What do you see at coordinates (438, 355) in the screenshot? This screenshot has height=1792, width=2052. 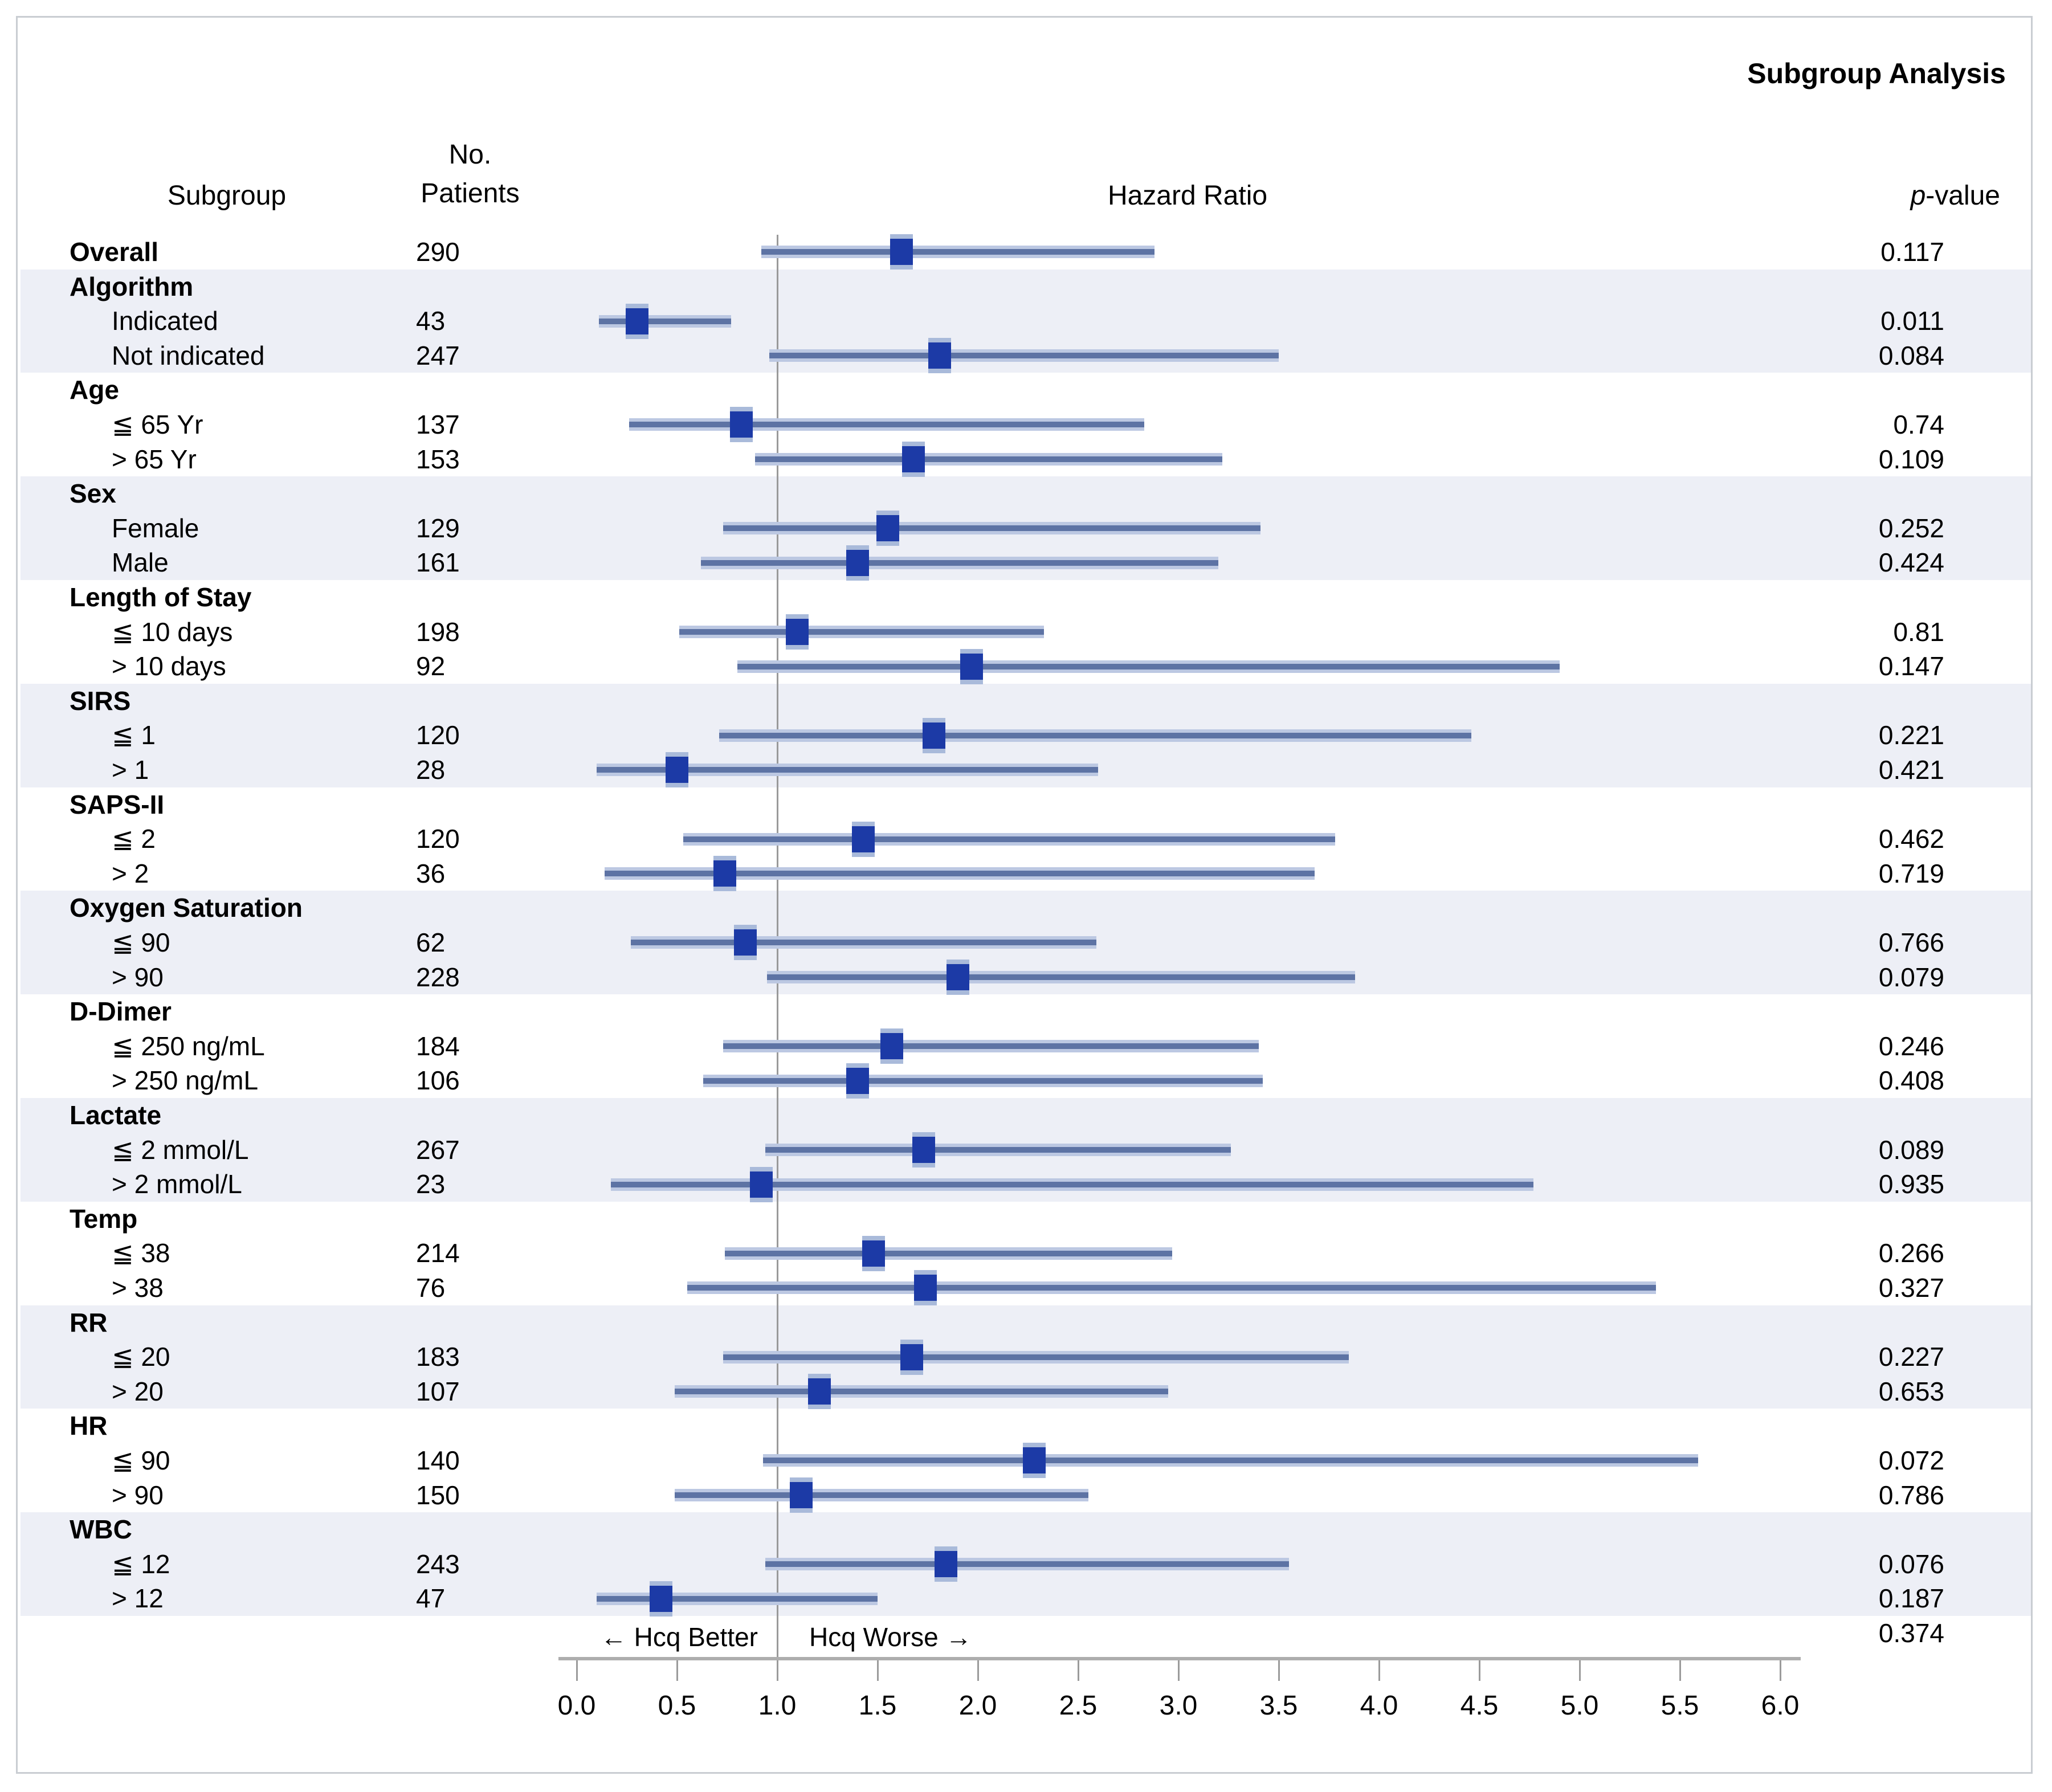 I see `row-patient-count: 247` at bounding box center [438, 355].